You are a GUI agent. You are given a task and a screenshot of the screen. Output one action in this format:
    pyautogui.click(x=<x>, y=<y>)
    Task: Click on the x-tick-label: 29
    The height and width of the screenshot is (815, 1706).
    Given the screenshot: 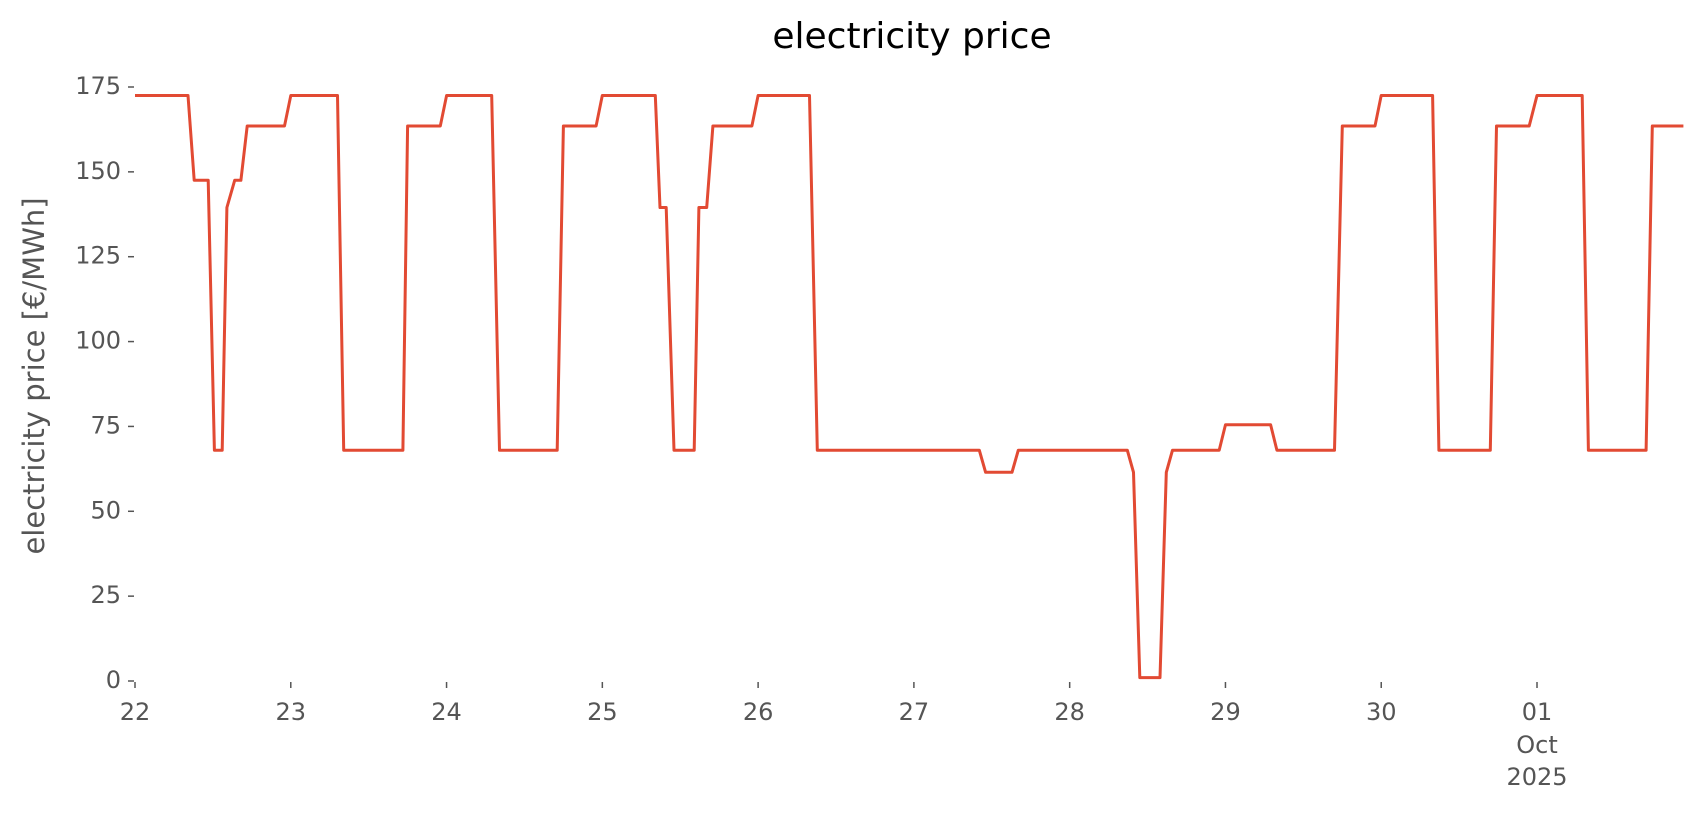 What is the action you would take?
    pyautogui.click(x=1225, y=712)
    